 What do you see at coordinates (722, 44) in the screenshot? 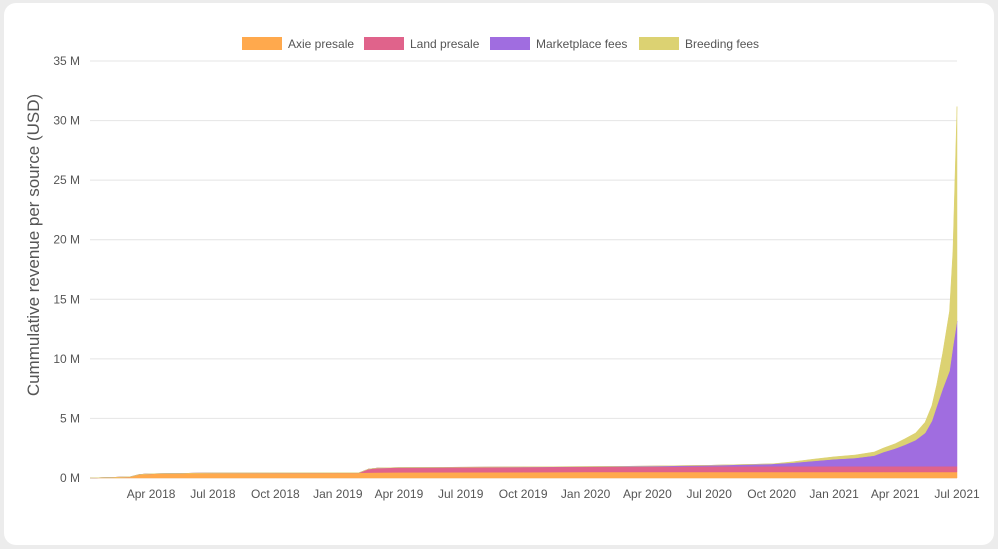
I see `legend-label: Breeding fees` at bounding box center [722, 44].